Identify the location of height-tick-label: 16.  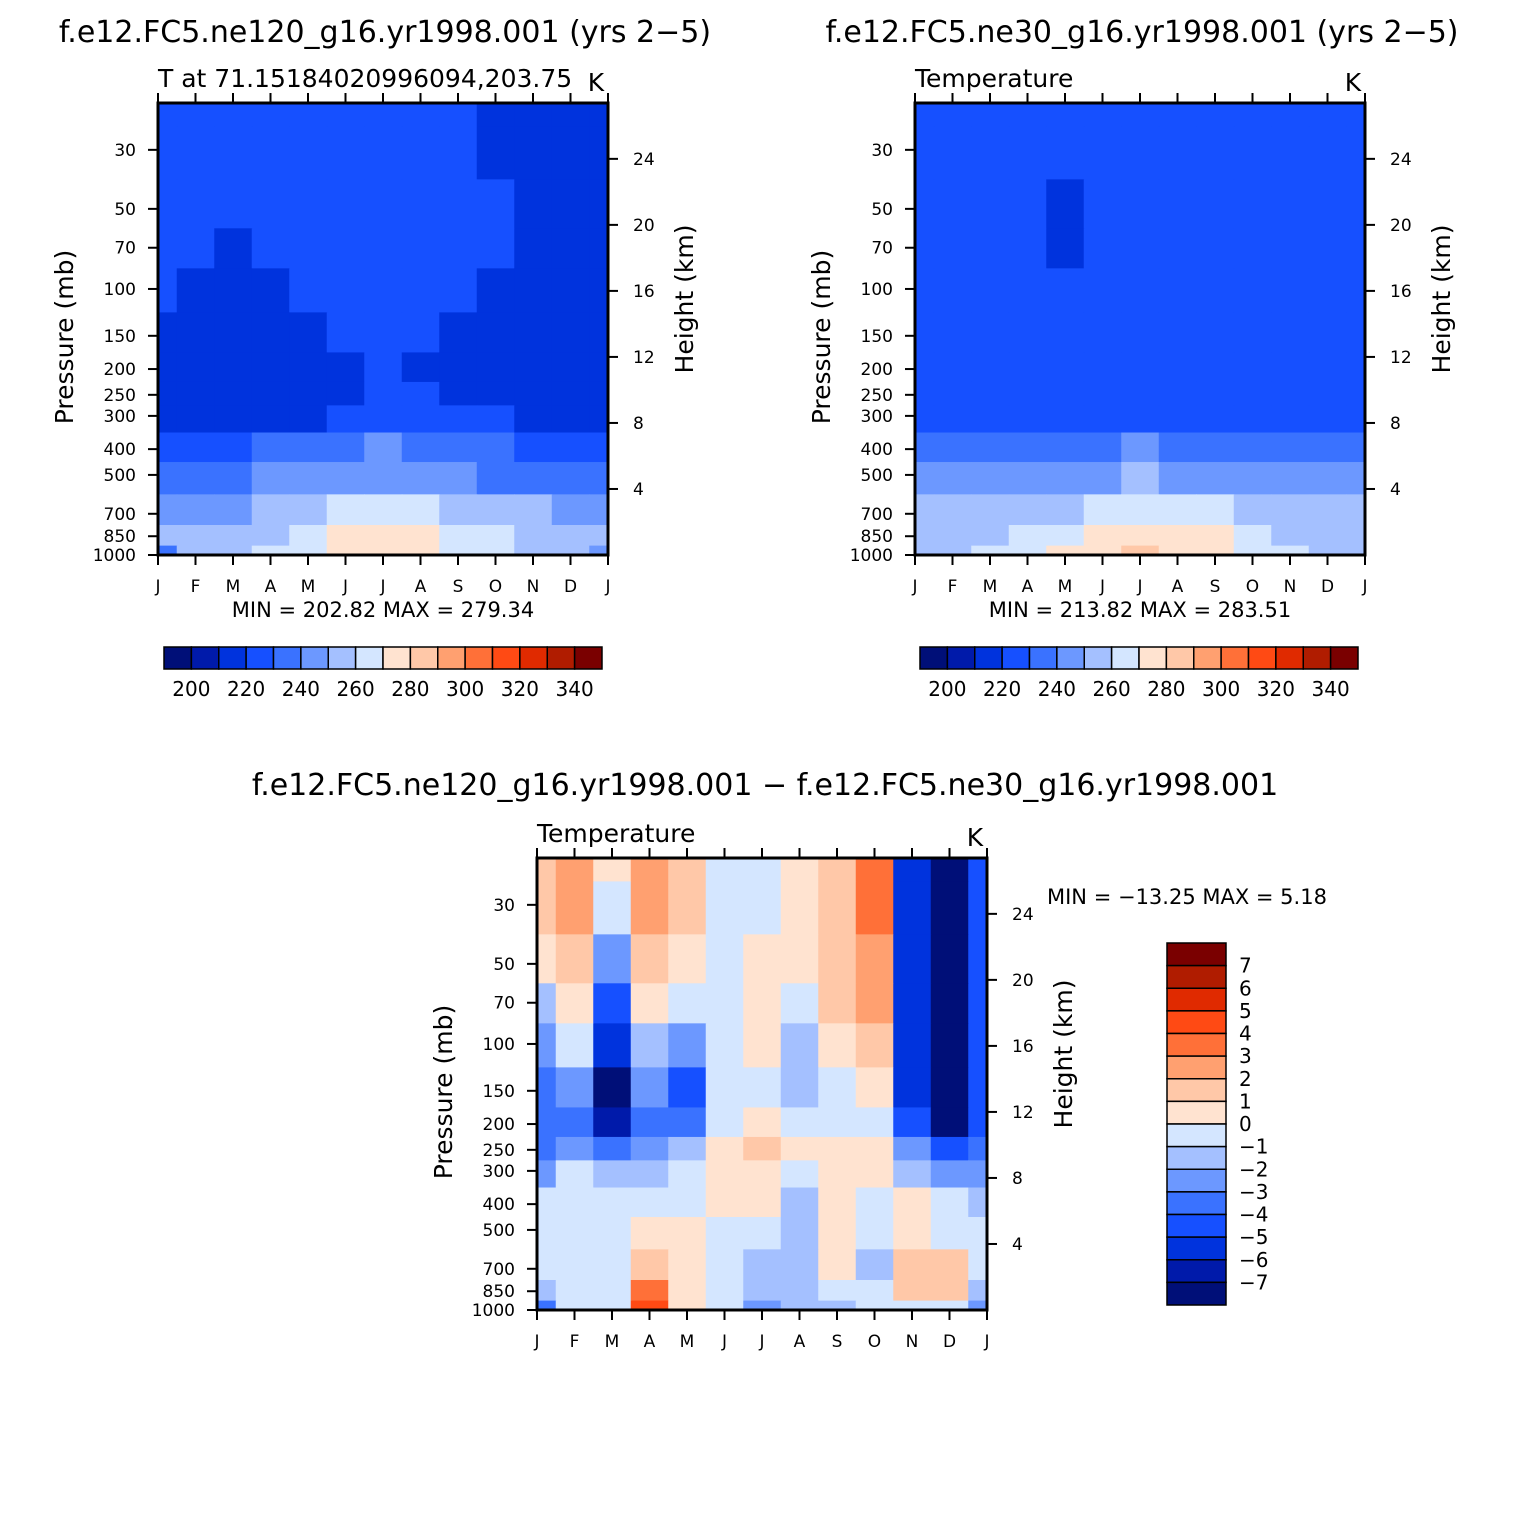
(644, 292).